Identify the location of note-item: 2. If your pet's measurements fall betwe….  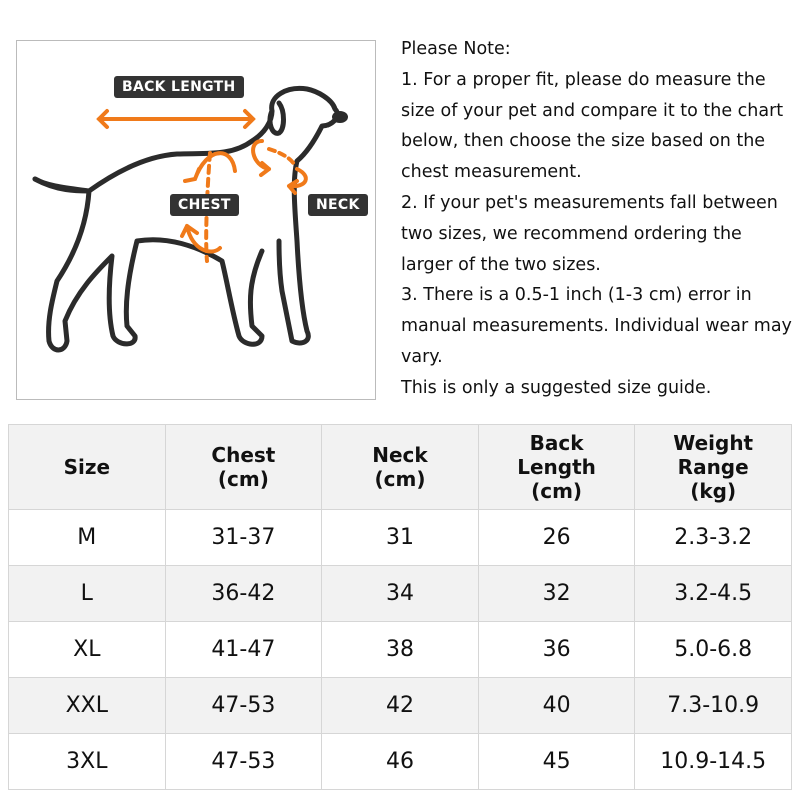
(589, 233).